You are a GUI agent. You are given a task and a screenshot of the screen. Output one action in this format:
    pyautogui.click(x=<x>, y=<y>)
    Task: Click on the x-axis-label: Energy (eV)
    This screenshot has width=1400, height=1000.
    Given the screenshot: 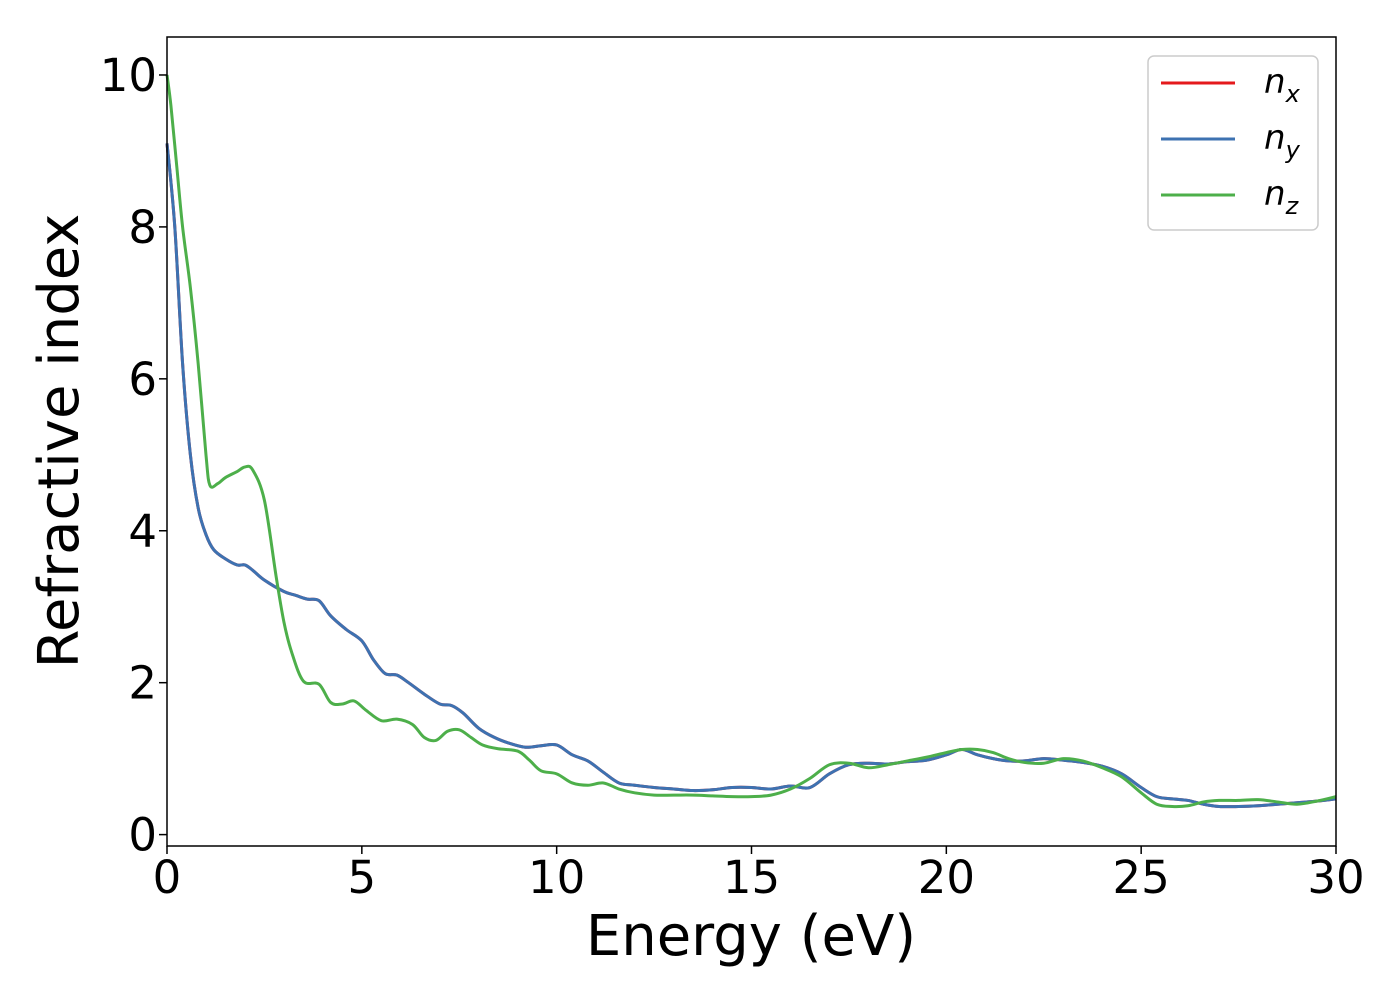 What is the action you would take?
    pyautogui.click(x=751, y=936)
    